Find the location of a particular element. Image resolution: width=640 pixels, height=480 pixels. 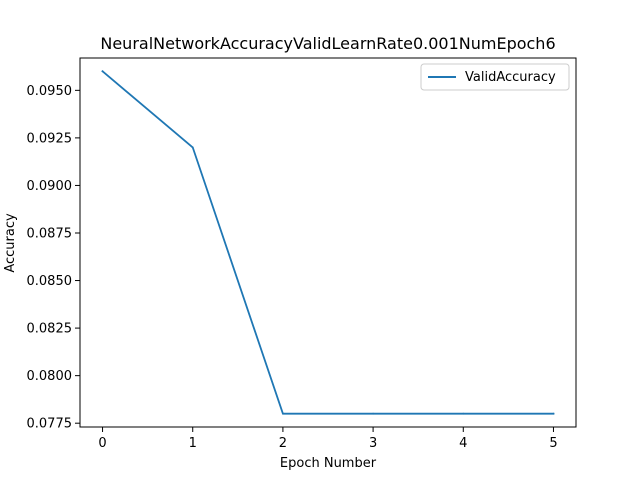

x-tick-label-0: 0 is located at coordinates (102, 443).